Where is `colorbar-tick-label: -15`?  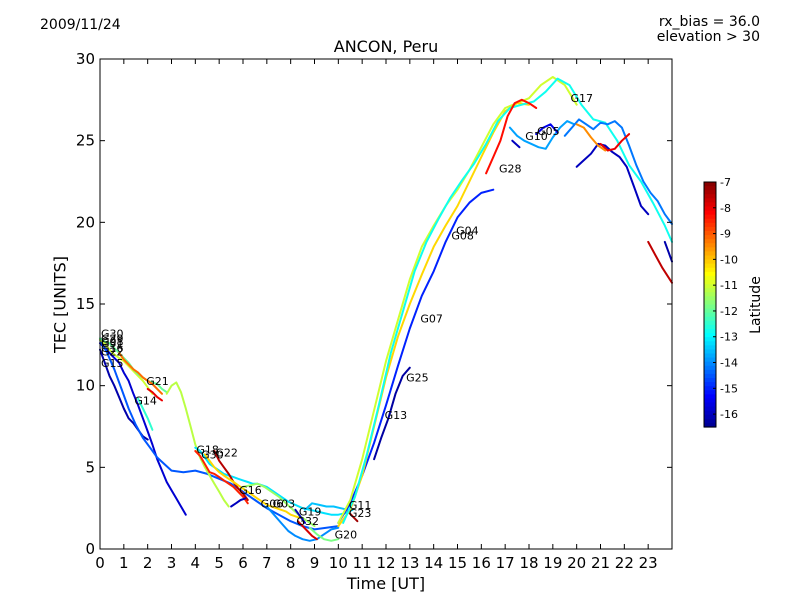
colorbar-tick-label: -15 is located at coordinates (729, 388).